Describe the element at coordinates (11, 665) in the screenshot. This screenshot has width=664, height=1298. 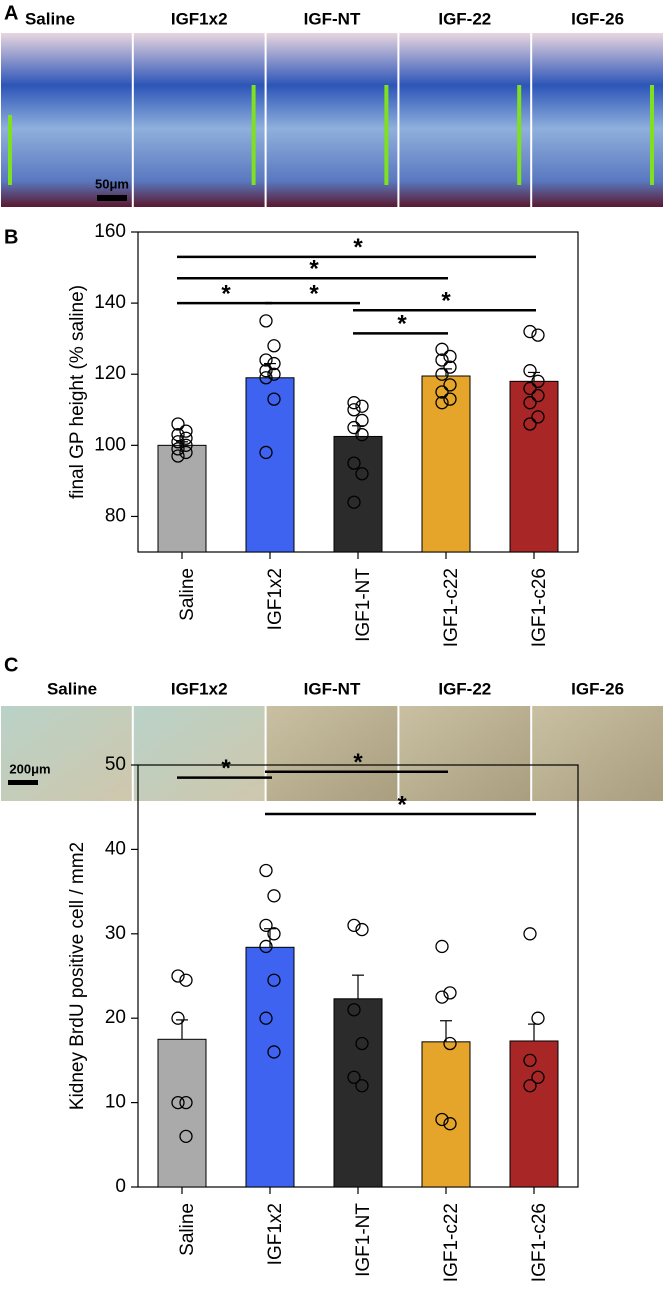
I see `panel-label: C` at that location.